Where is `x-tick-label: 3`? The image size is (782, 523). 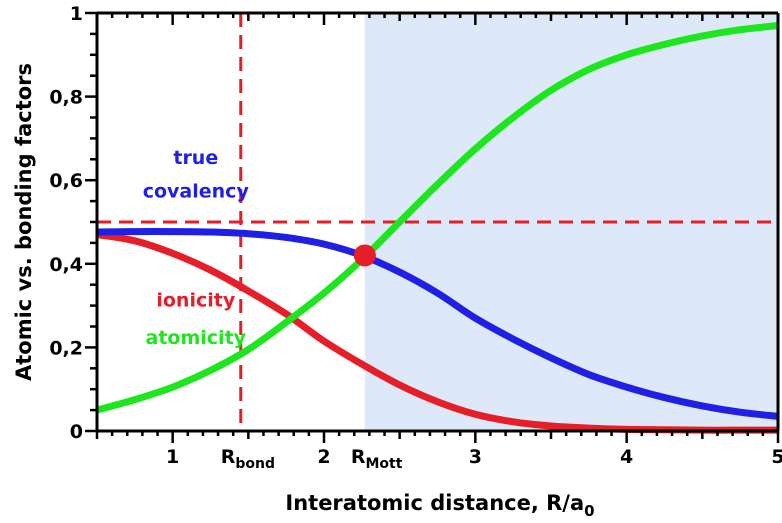
x-tick-label: 3 is located at coordinates (475, 457).